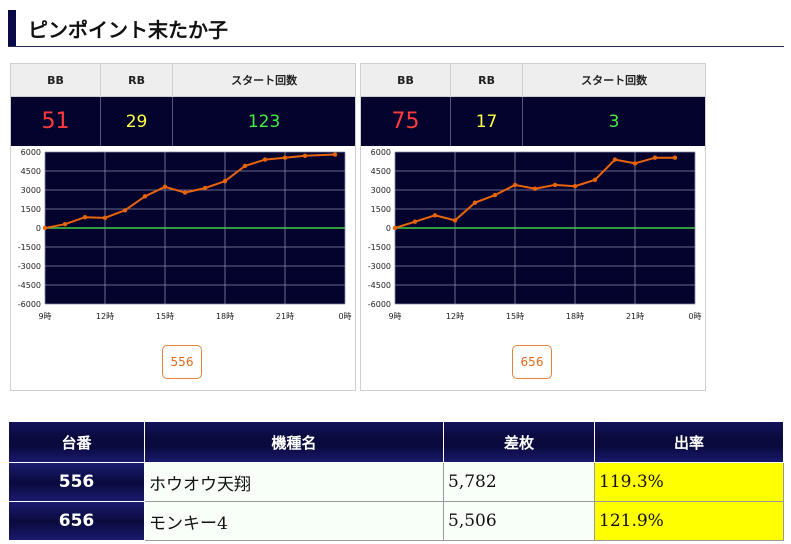  Describe the element at coordinates (532, 362) in the screenshot. I see `machine-button-656: 656` at that location.